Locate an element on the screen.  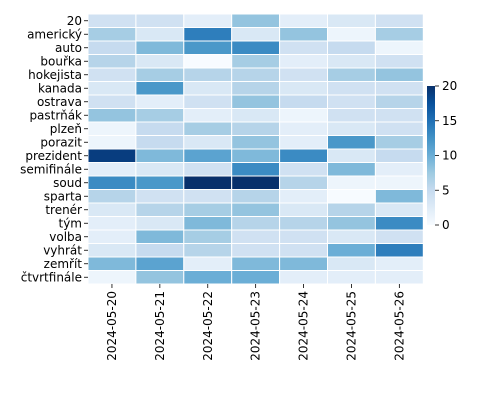
x-tick-label: 2024-05-21 is located at coordinates (160, 326).